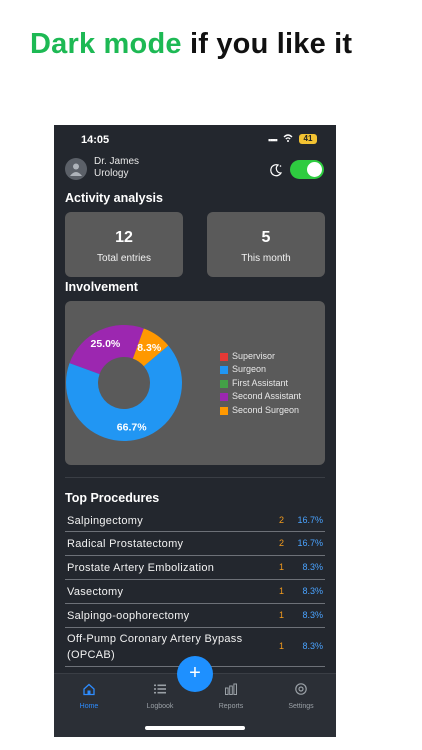 This screenshot has width=422, height=750. I want to click on pie-slice-second-surgeon, so click(150, 347).